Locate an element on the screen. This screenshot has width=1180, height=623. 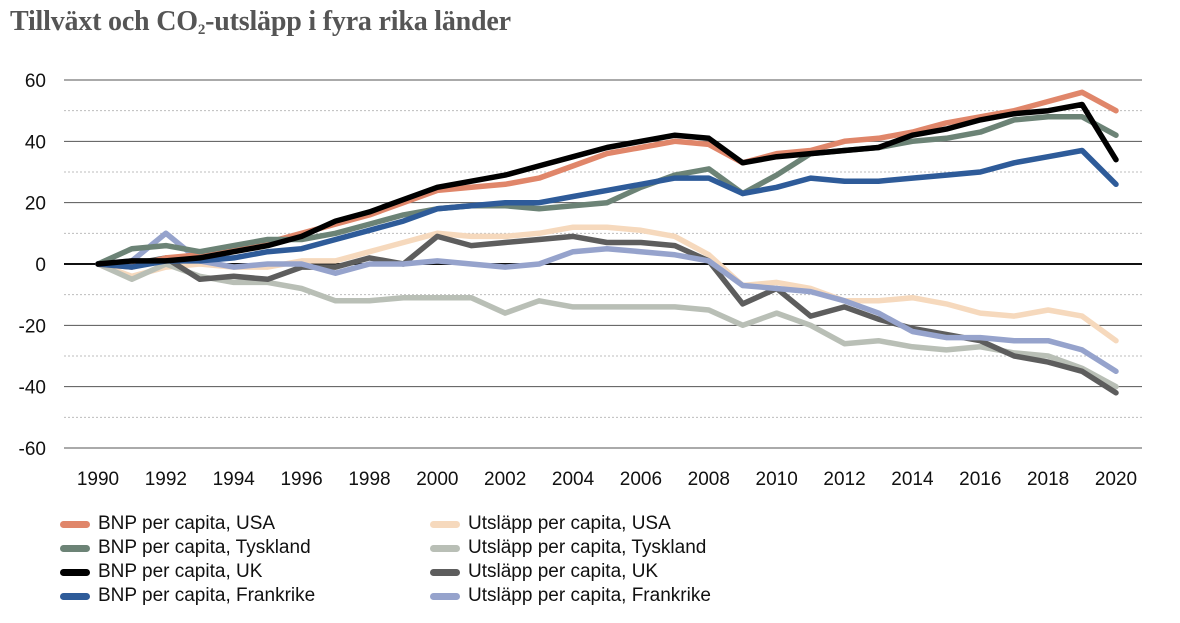
x-tick-label: 1996 is located at coordinates (301, 479).